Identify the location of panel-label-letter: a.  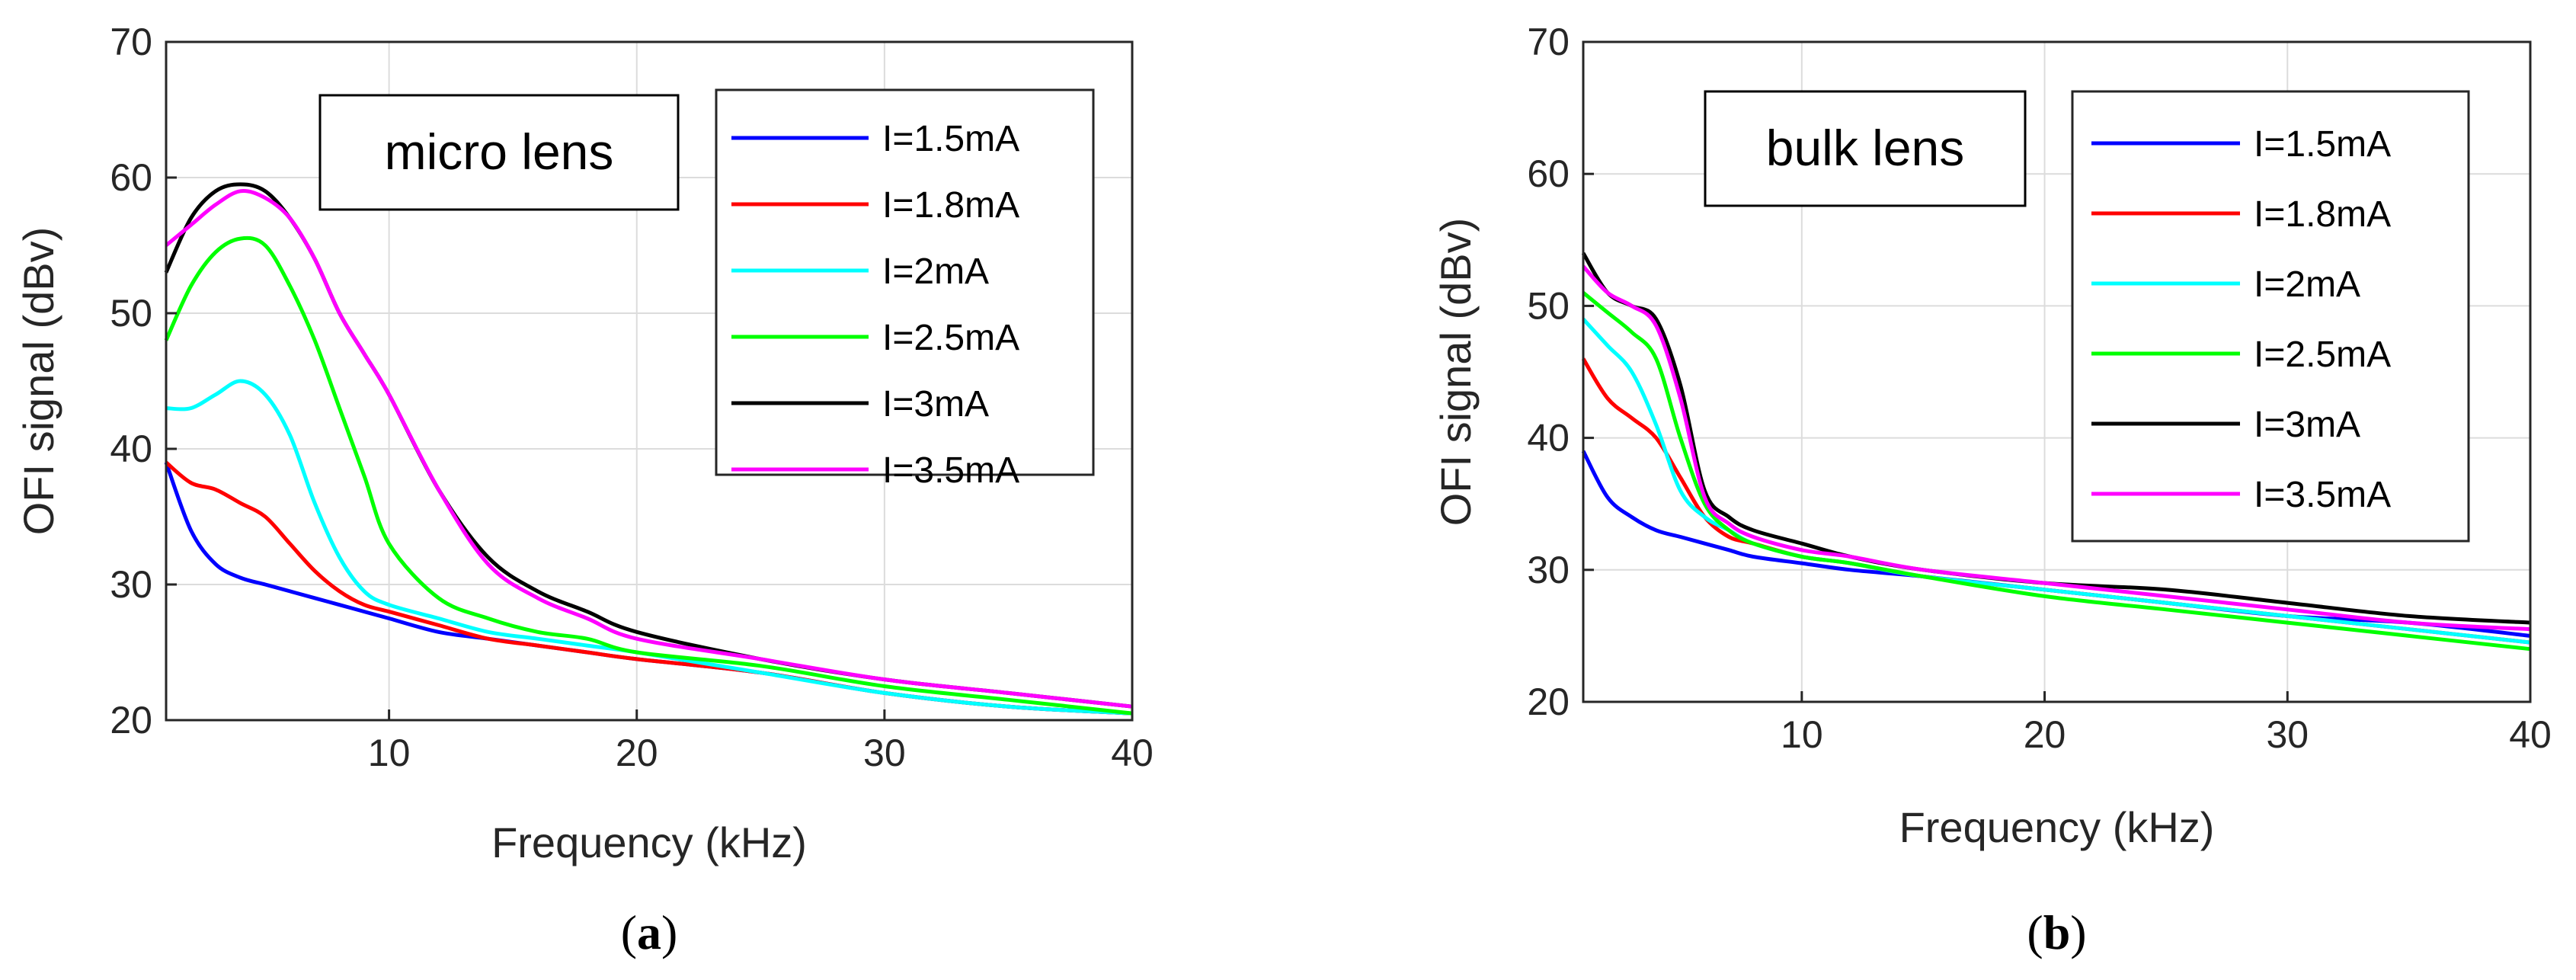
(649, 932).